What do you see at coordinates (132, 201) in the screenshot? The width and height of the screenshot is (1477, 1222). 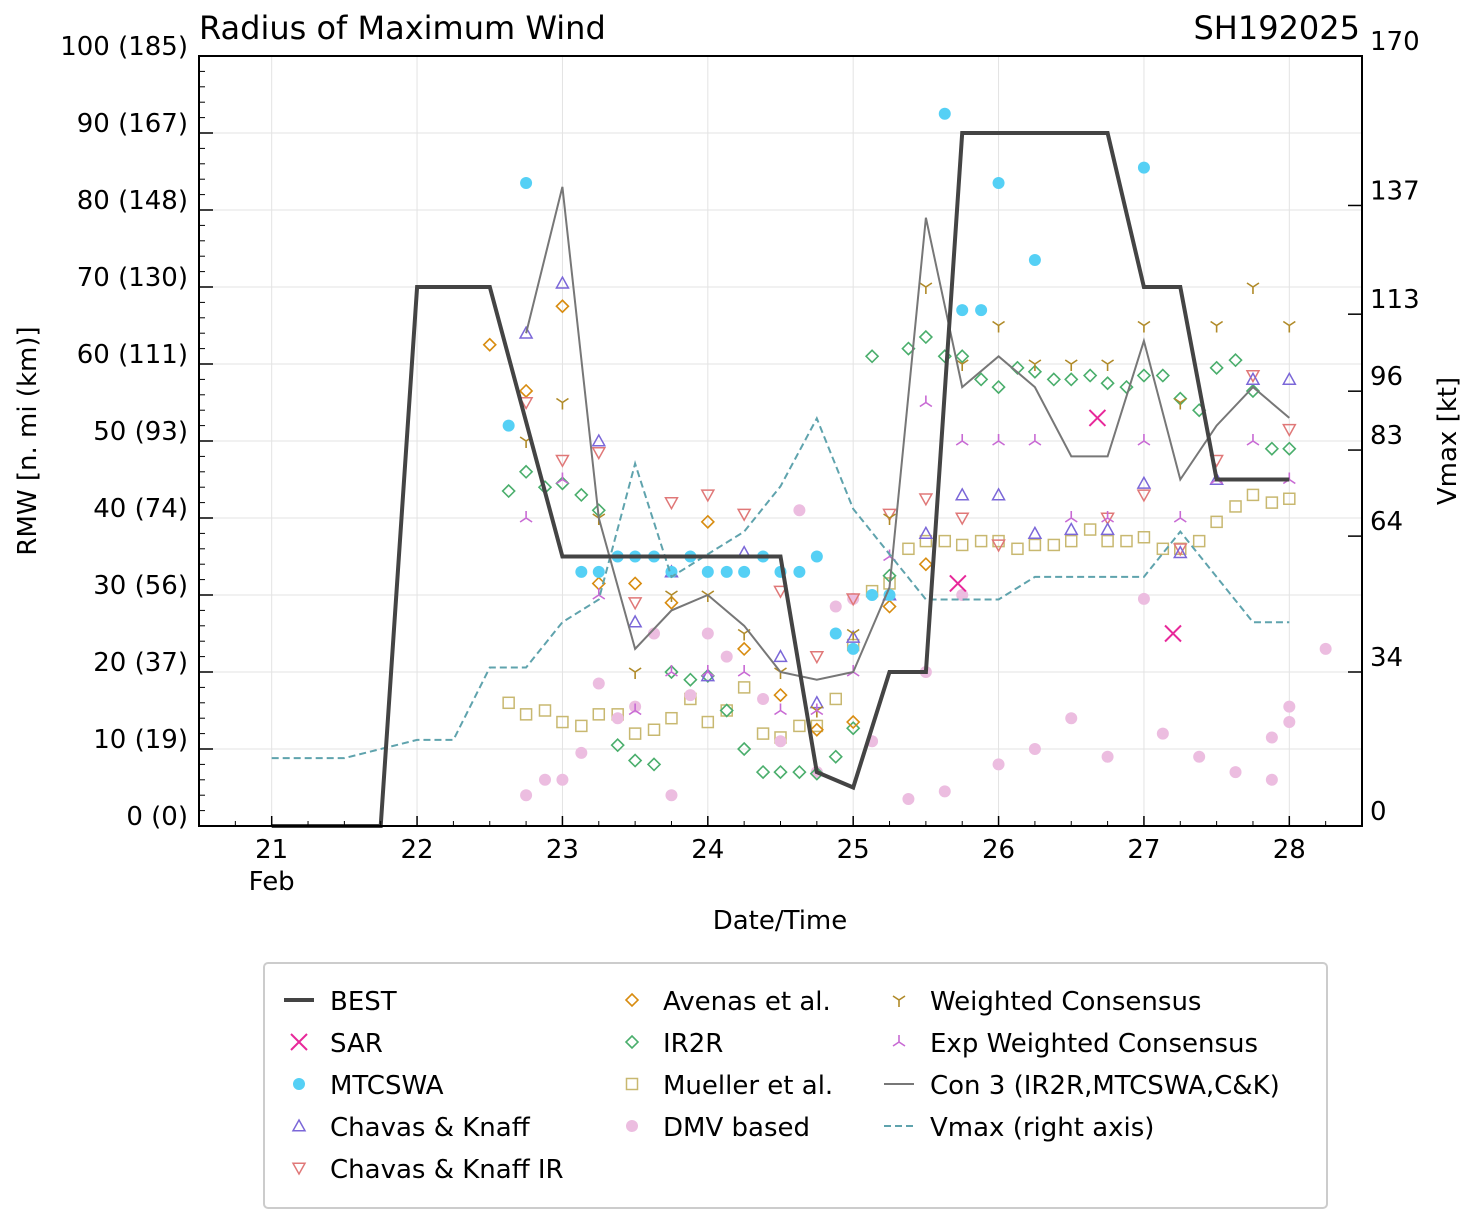 I see `y-tick-label: 80 (148)` at bounding box center [132, 201].